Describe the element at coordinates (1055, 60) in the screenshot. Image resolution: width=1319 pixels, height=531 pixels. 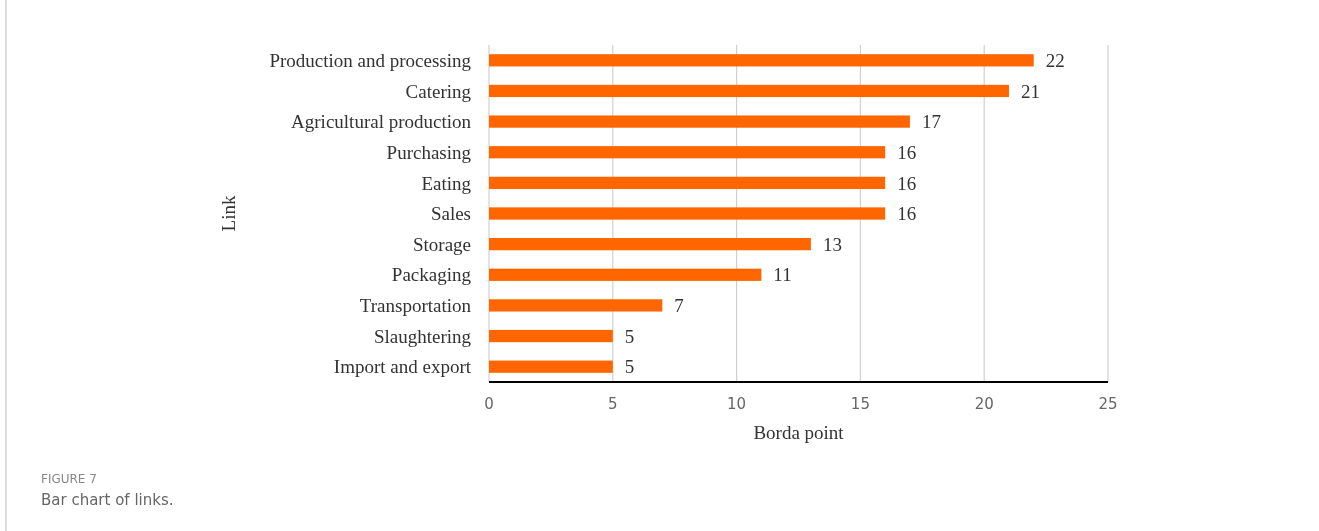
I see `data-label: 22` at that location.